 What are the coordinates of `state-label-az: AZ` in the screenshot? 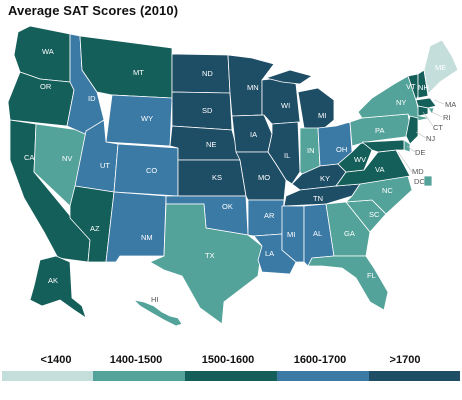 It's located at (95, 228).